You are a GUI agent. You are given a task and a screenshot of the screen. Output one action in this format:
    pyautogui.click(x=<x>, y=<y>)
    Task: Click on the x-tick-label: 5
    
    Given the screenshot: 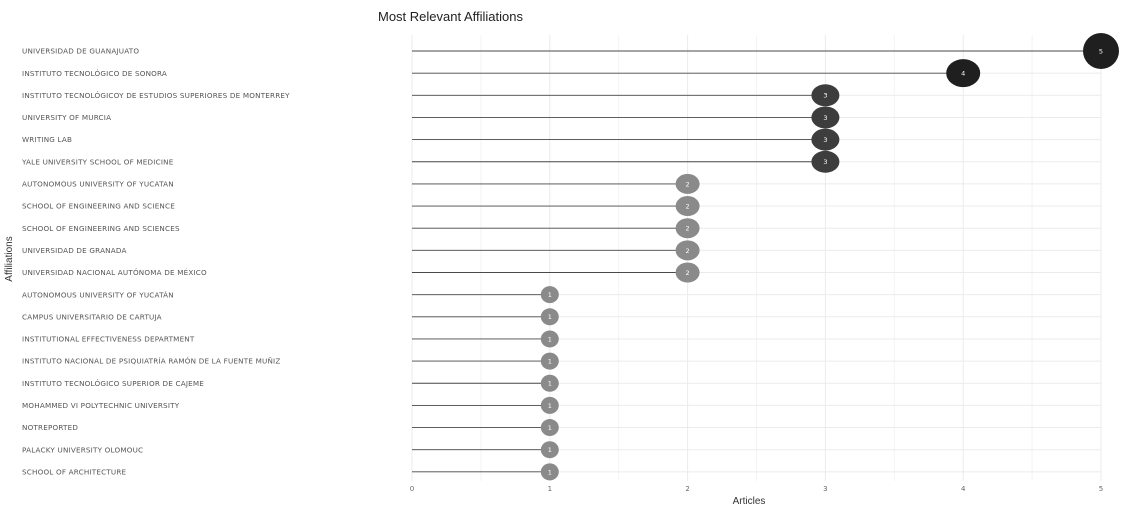 What is the action you would take?
    pyautogui.click(x=1101, y=489)
    